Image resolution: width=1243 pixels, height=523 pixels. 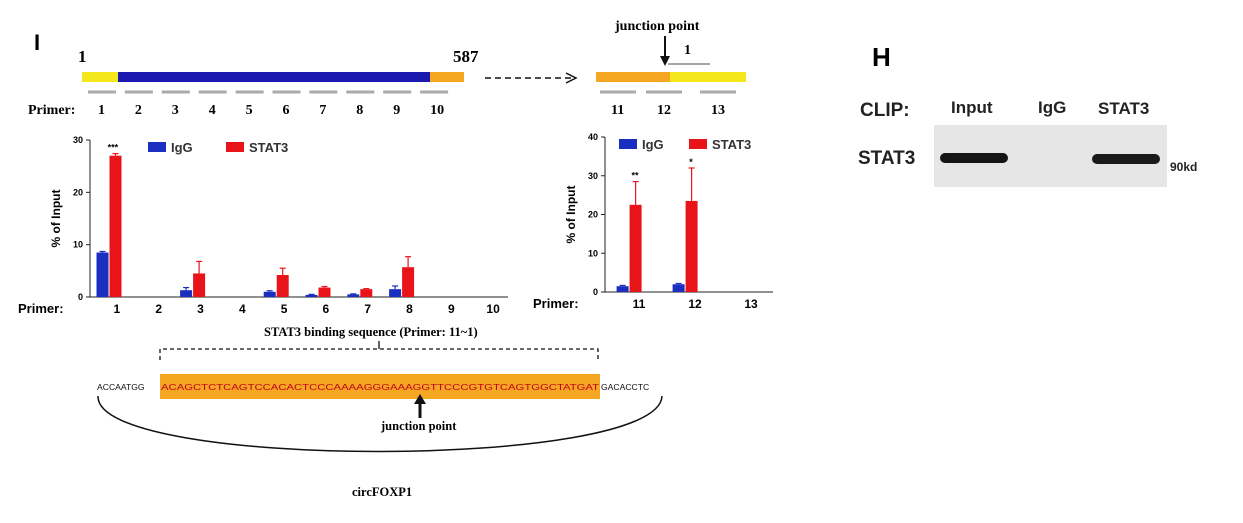 What do you see at coordinates (885, 110) in the screenshot?
I see `clip-label: CLIP:` at bounding box center [885, 110].